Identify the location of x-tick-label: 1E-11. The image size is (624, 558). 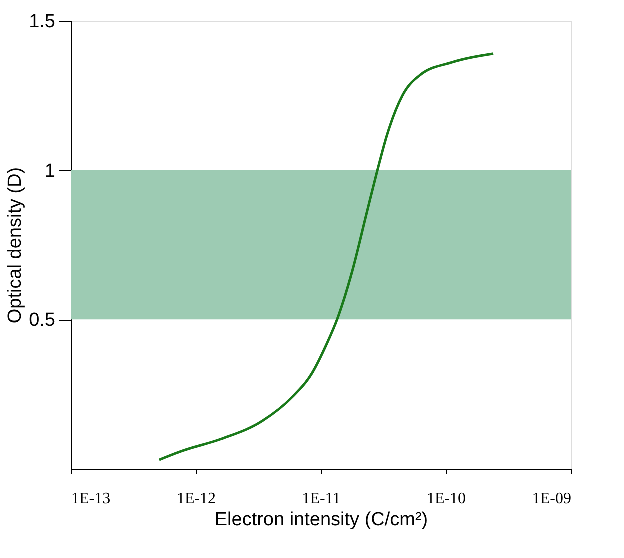
(321, 499).